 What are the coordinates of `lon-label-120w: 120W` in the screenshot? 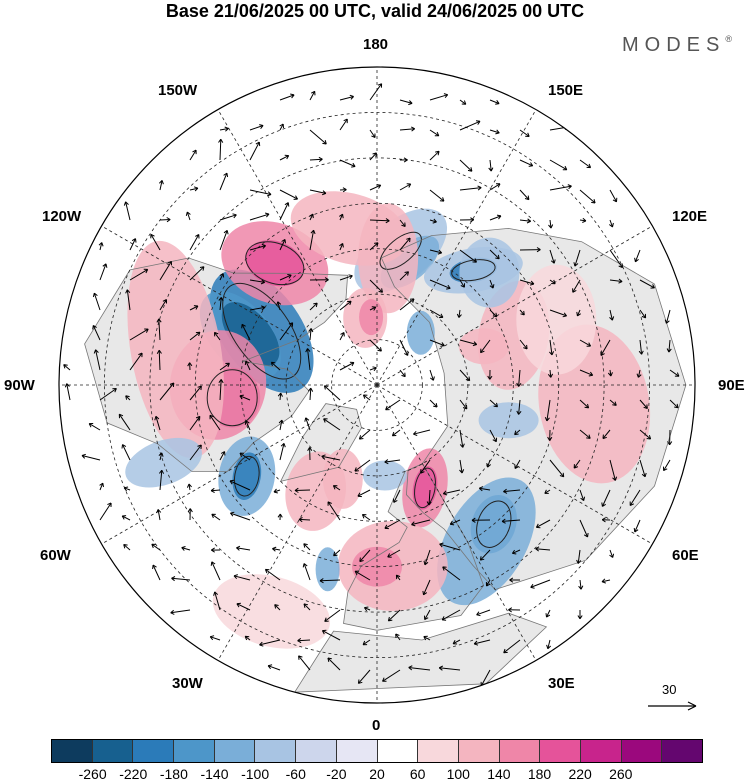 It's located at (62, 216).